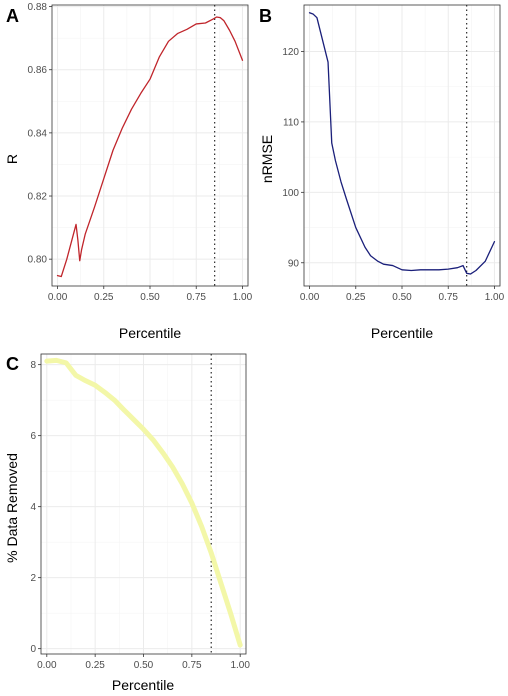 This screenshot has height=696, width=508. What do you see at coordinates (267, 159) in the screenshot?
I see `y-axis-title-b: nRMSE` at bounding box center [267, 159].